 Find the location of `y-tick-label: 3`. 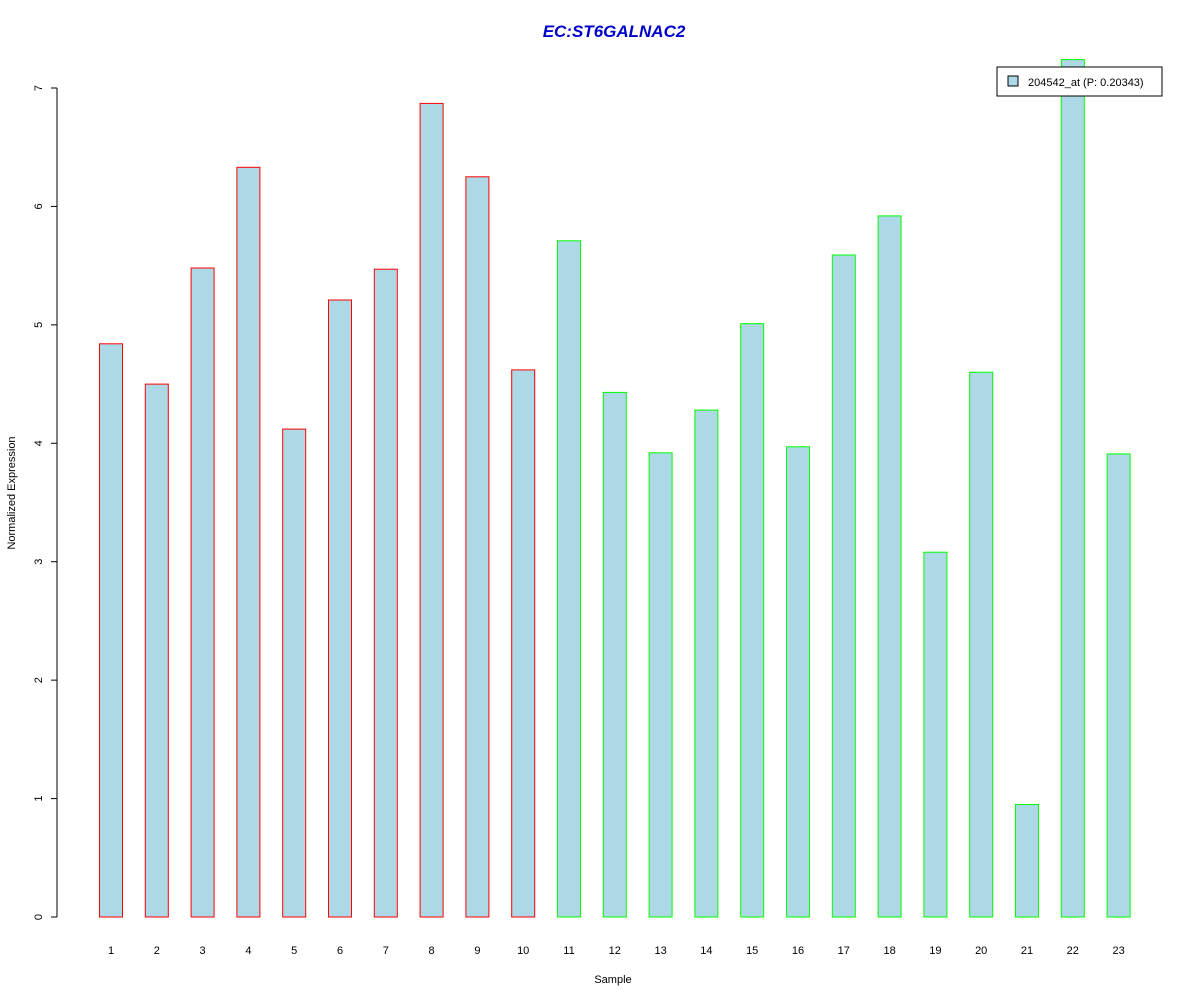

y-tick-label: 3 is located at coordinates (39, 562).